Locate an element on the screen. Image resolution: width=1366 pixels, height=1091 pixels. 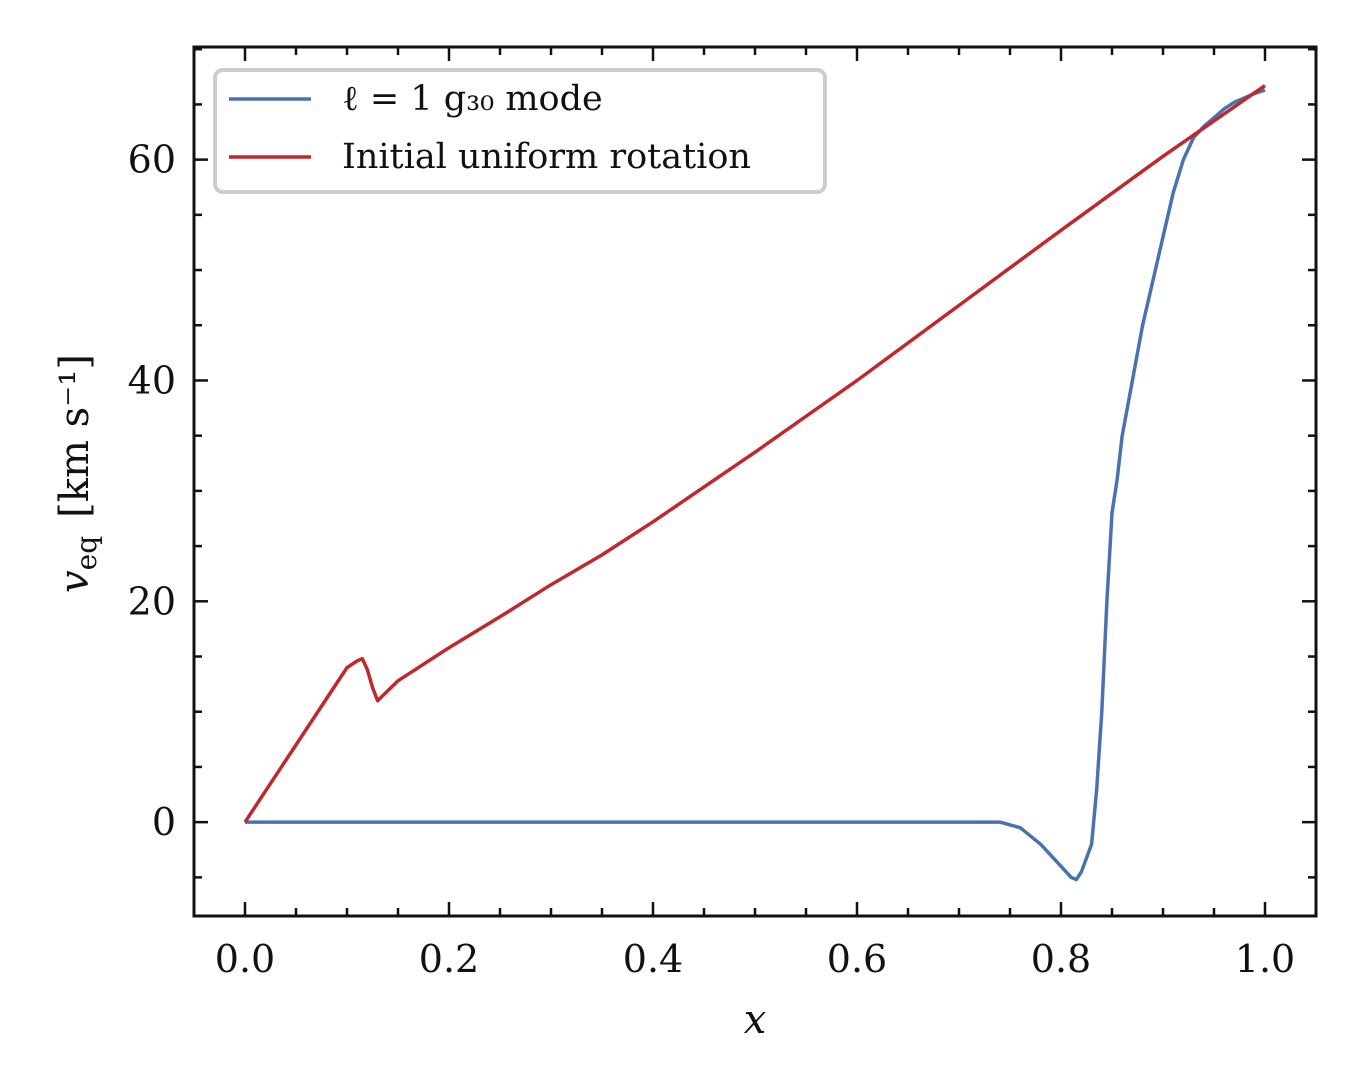
y-axis-label-sub: eq is located at coordinates (86, 553).